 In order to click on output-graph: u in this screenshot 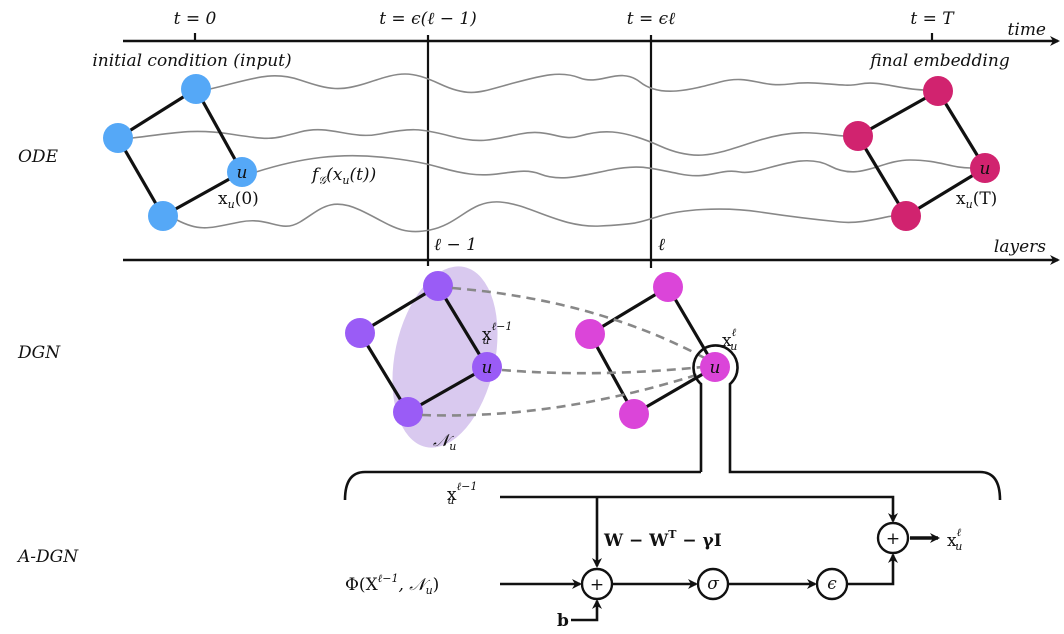, I will do `click(921, 153)`.